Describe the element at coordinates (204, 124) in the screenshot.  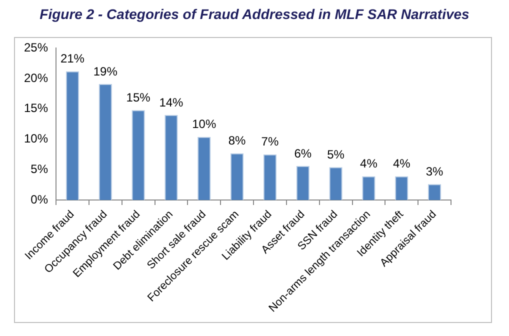
I see `data-label: 10%` at that location.